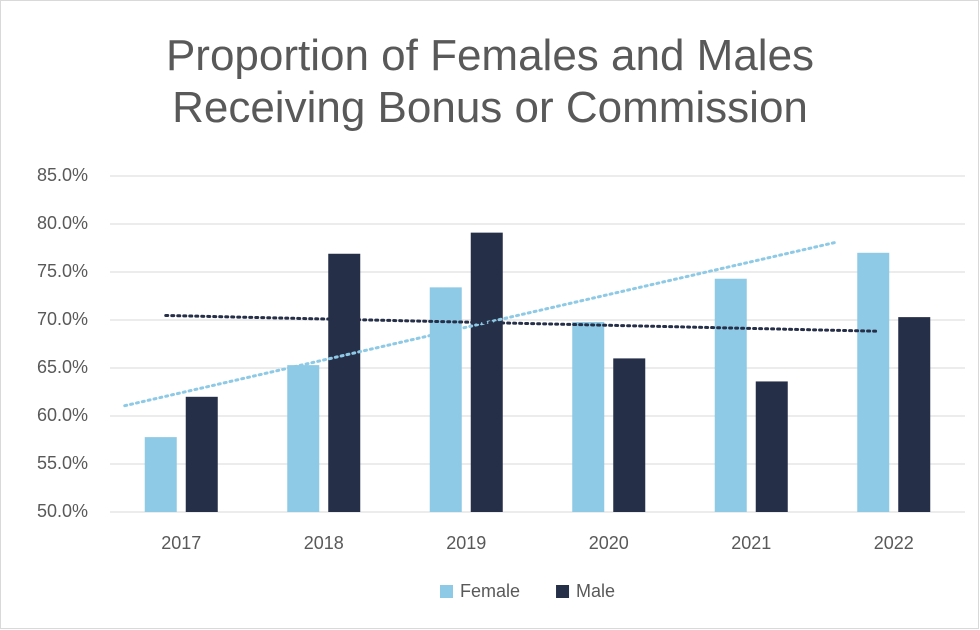 The width and height of the screenshot is (980, 630). What do you see at coordinates (62, 511) in the screenshot?
I see `y-tick-label: 50.0%` at bounding box center [62, 511].